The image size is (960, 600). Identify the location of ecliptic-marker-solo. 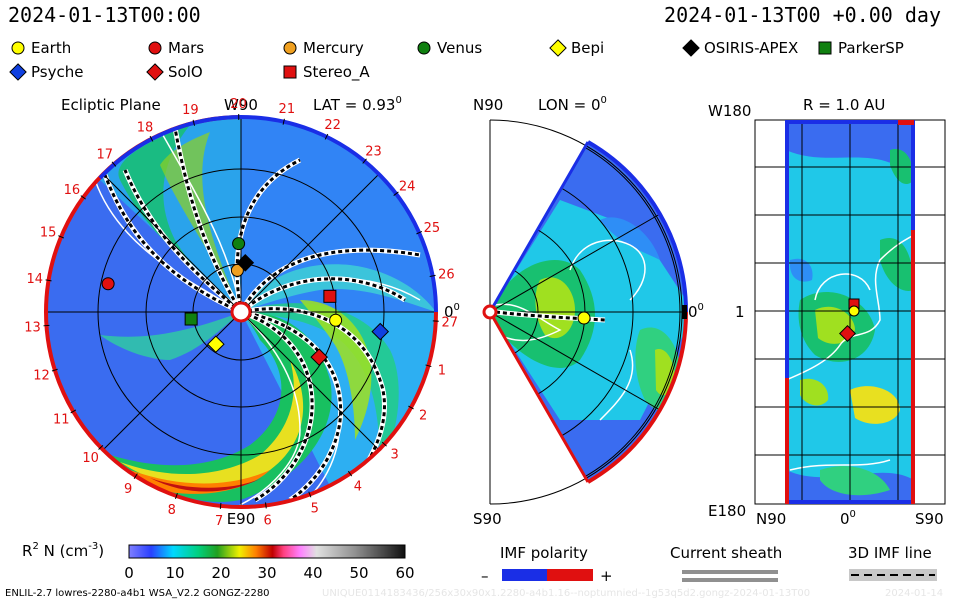
(319, 357).